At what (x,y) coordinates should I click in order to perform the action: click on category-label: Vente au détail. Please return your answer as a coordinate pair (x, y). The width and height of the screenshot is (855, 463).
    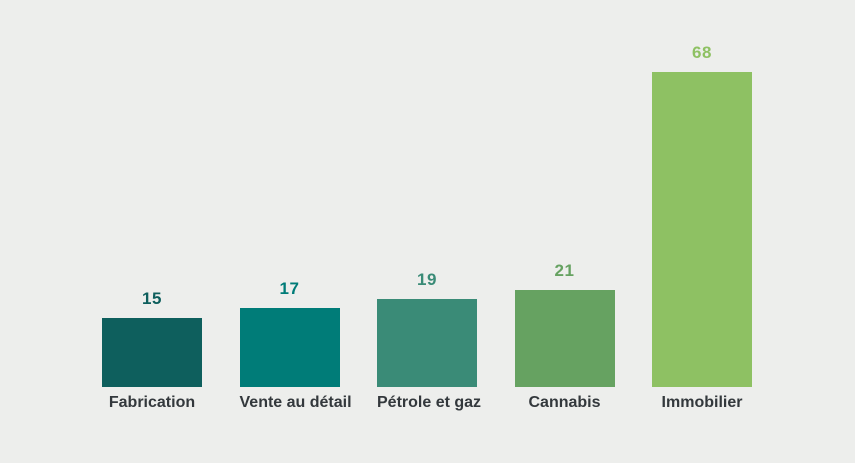
    Looking at the image, I should click on (295, 402).